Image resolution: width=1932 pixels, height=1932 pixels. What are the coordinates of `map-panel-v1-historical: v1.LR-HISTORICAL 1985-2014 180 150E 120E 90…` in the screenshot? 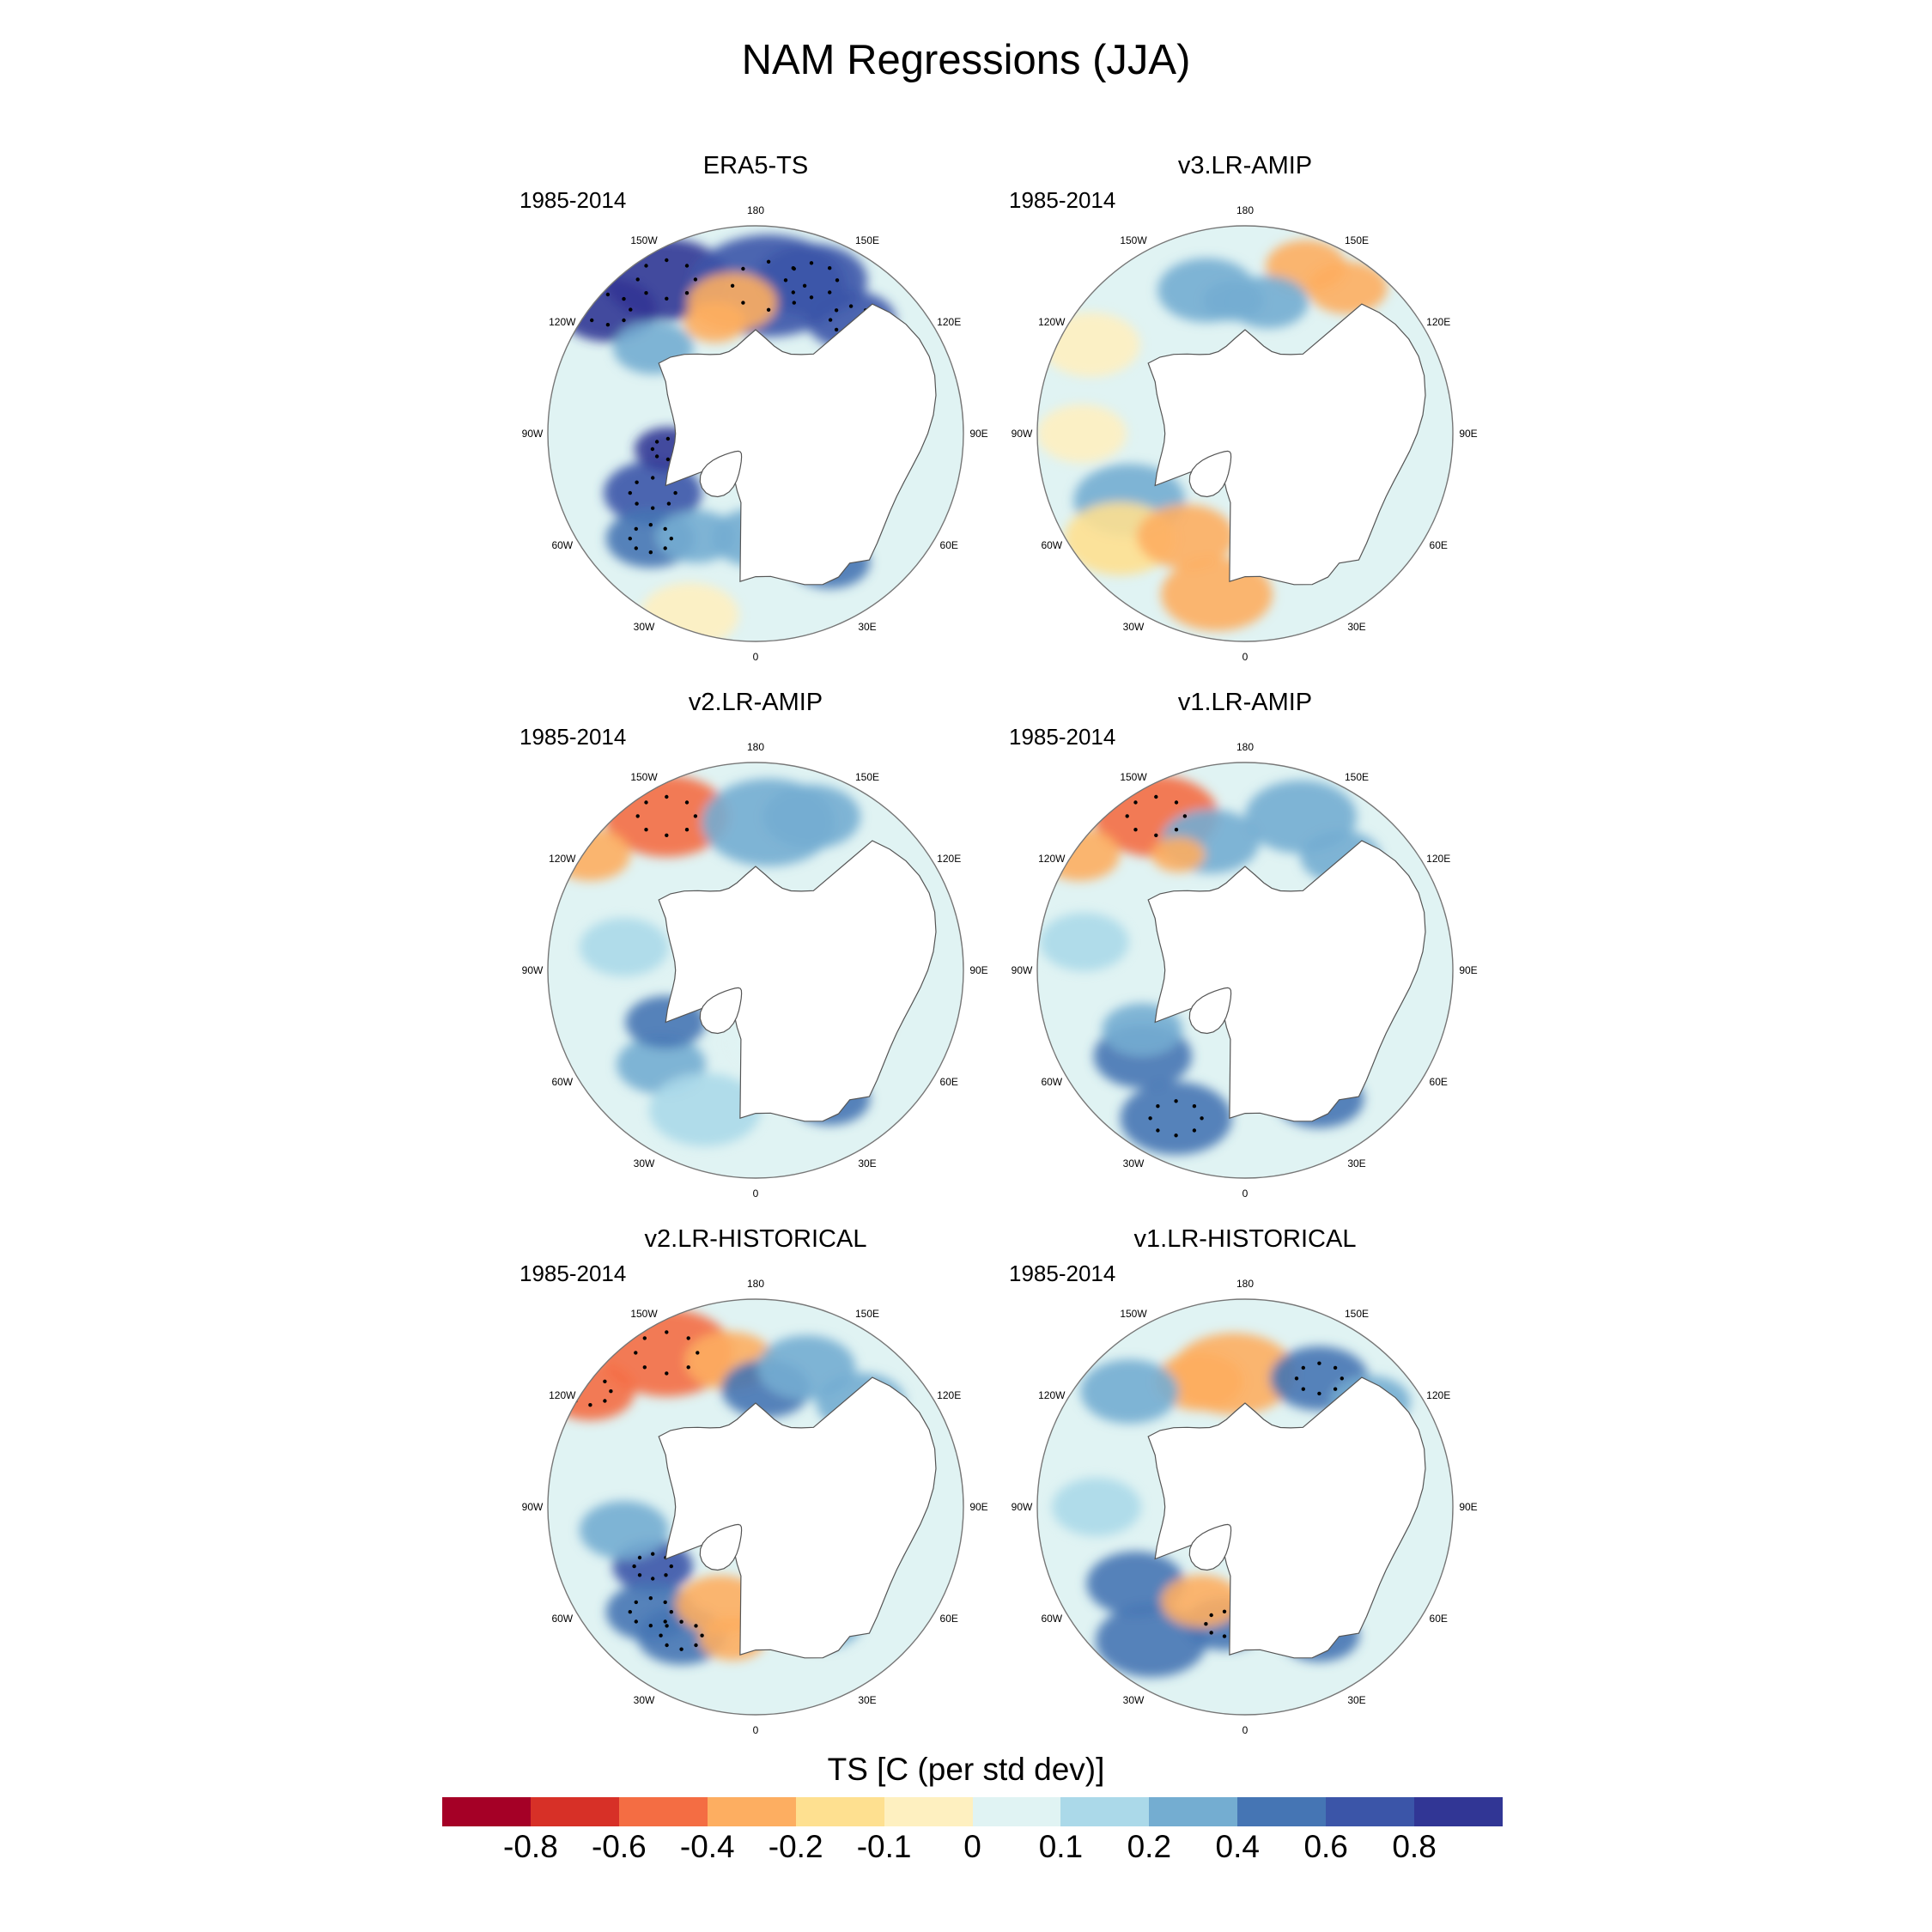 It's located at (1245, 1486).